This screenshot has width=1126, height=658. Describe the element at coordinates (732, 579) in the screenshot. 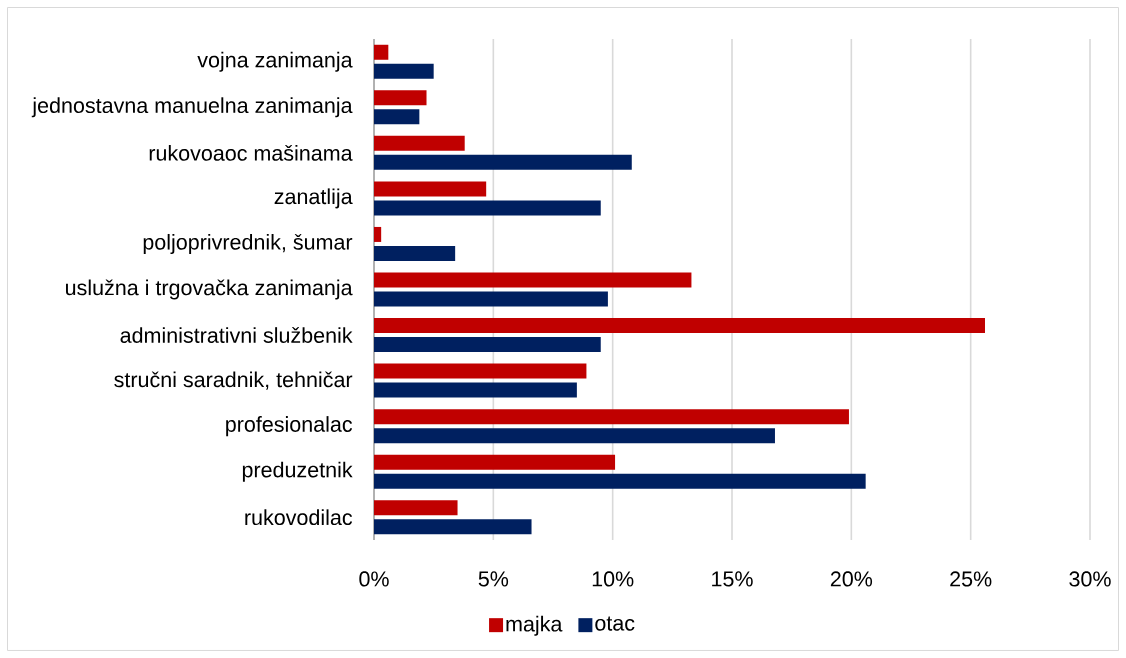

I see `x-tick-label: 15%` at that location.